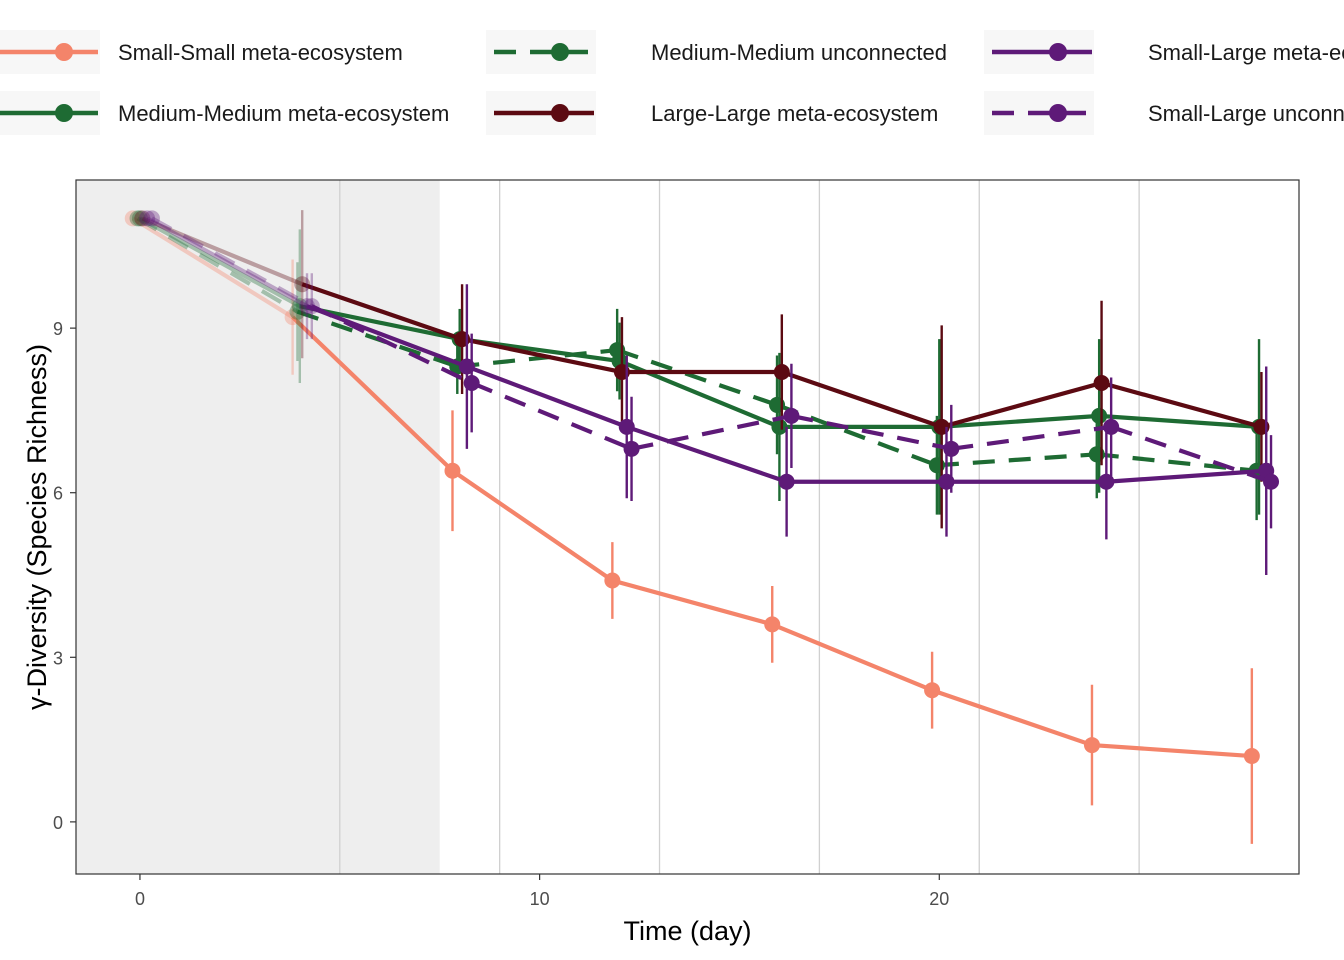 The width and height of the screenshot is (1344, 960). I want to click on legend-label: Small-Large meta-ecosystem, so click(1246, 52).